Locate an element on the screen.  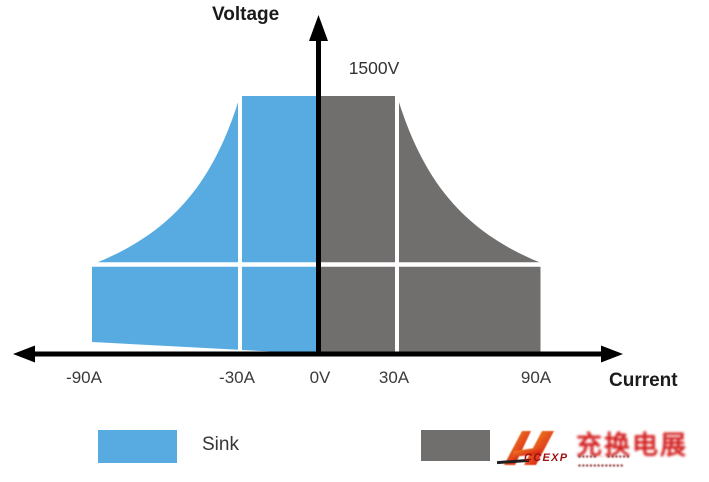
watermark-logo-large-text: 充换电展 is located at coordinates (632, 445).